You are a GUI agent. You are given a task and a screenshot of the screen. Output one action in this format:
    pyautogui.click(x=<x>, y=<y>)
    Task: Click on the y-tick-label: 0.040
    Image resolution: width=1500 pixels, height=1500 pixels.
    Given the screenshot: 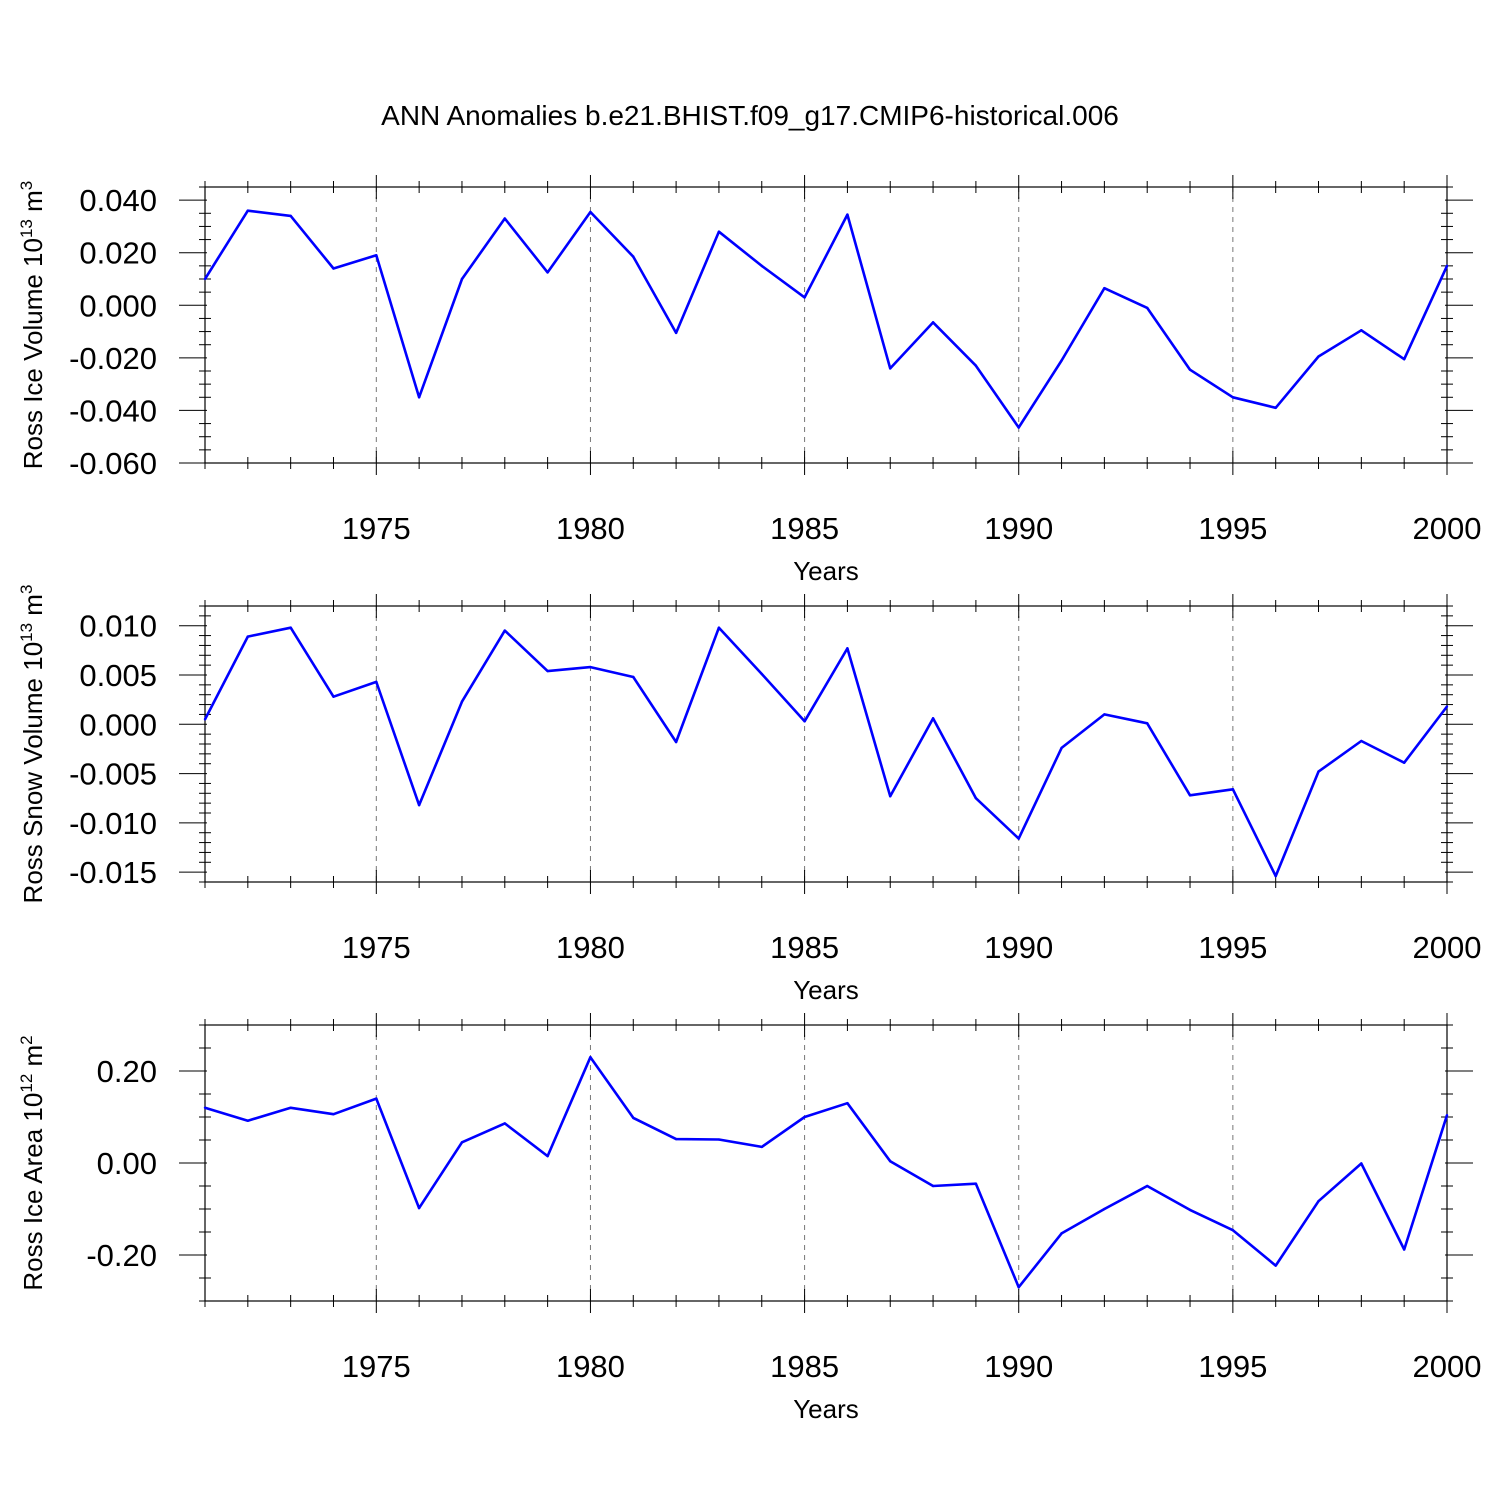 What is the action you would take?
    pyautogui.click(x=118, y=200)
    